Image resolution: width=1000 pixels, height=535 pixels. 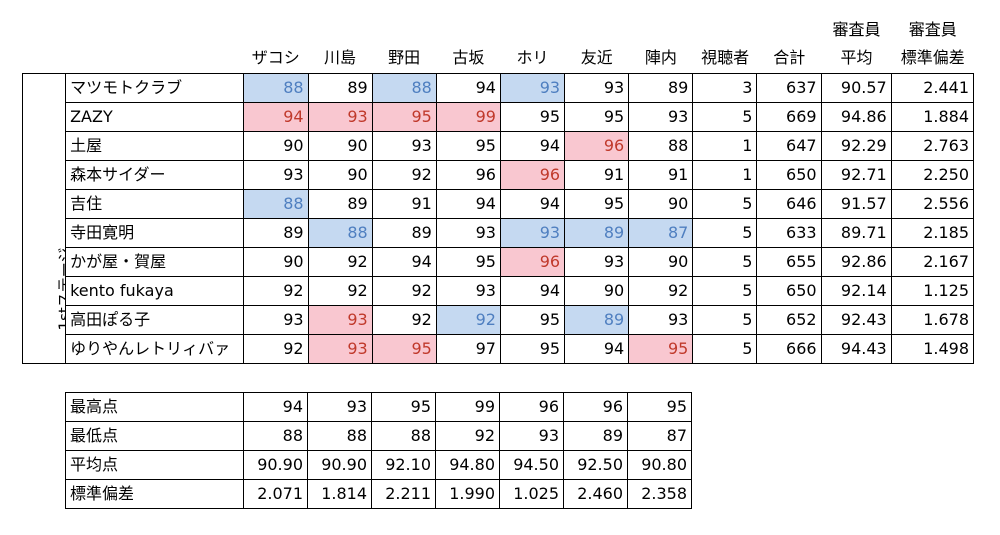 I want to click on header-avg-top: 審査員, so click(x=856, y=29).